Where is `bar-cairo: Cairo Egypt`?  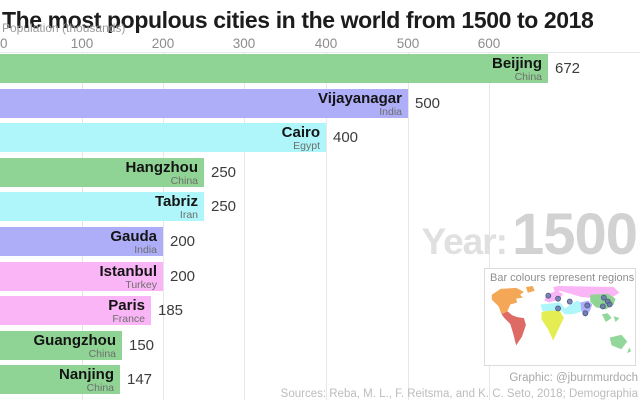
bar-cairo: Cairo Egypt is located at coordinates (163, 137).